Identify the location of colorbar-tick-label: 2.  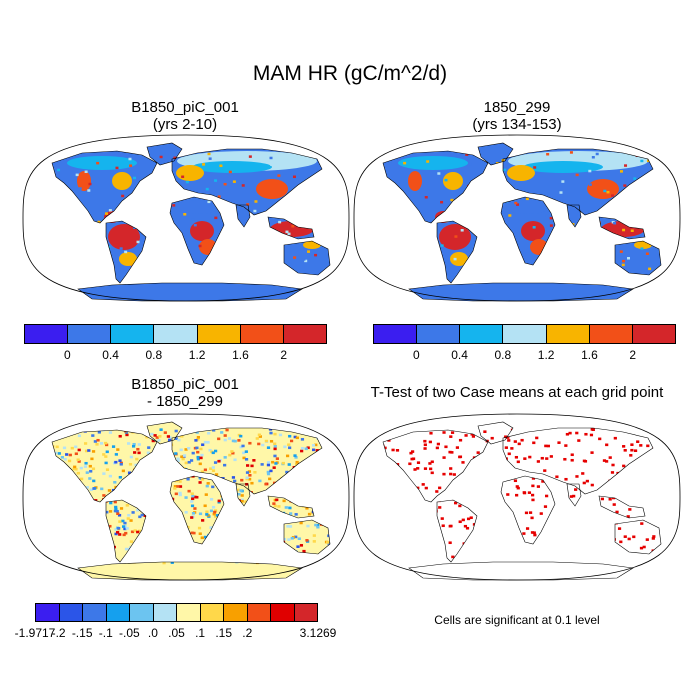
(284, 355).